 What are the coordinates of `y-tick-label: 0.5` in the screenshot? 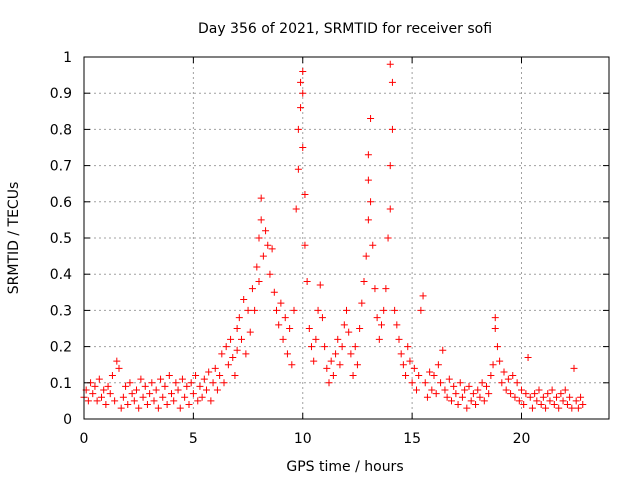 It's located at (61, 239).